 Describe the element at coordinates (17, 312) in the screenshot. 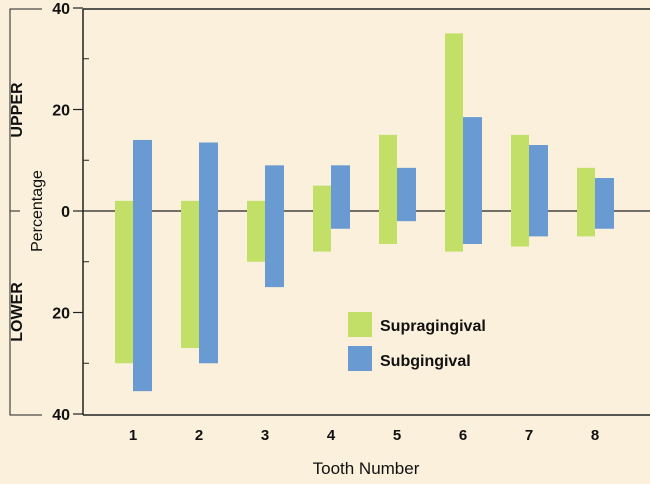

I see `y-region-lower: LOWER` at that location.